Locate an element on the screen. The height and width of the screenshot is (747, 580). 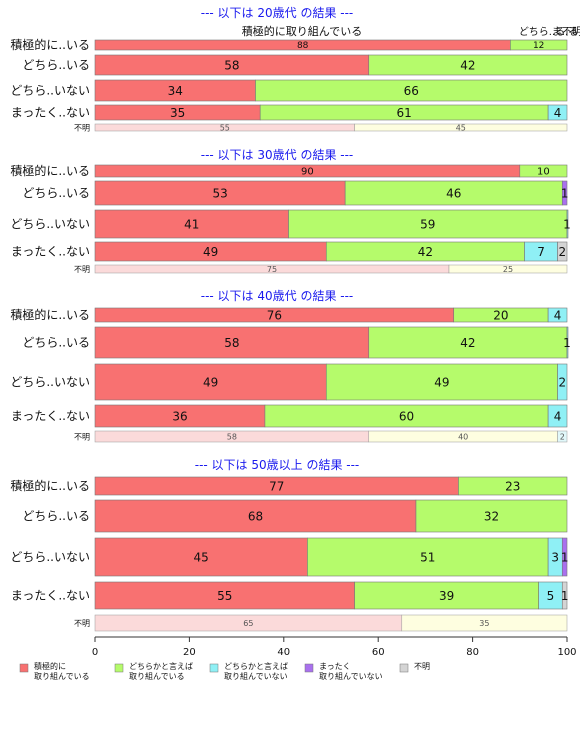
unknown-value-label: 58 is located at coordinates (232, 437).